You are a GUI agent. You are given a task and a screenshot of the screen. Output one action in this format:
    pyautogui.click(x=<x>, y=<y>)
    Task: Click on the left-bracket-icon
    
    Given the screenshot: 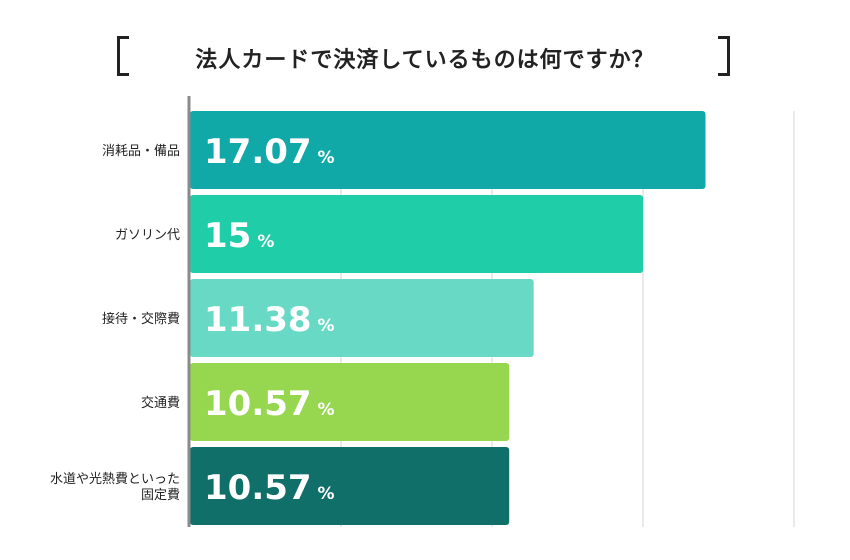 What is the action you would take?
    pyautogui.click(x=123, y=56)
    